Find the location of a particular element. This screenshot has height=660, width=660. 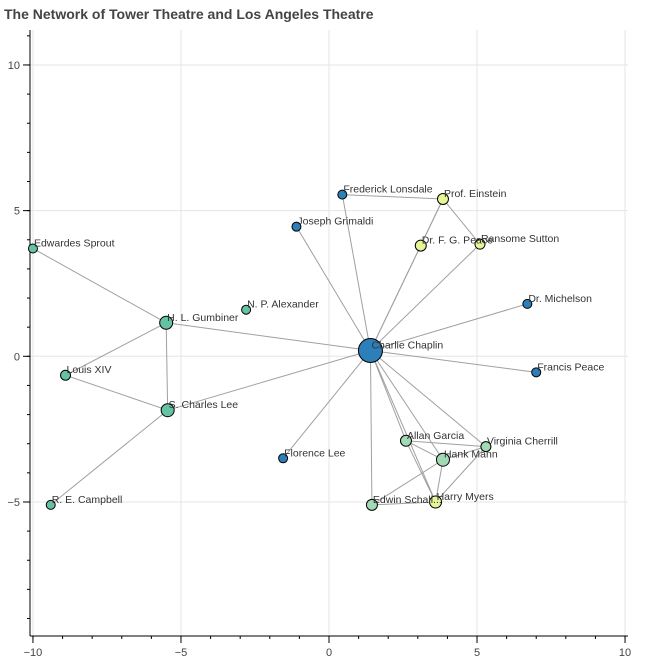

x-tick-label: −10 is located at coordinates (33, 653).